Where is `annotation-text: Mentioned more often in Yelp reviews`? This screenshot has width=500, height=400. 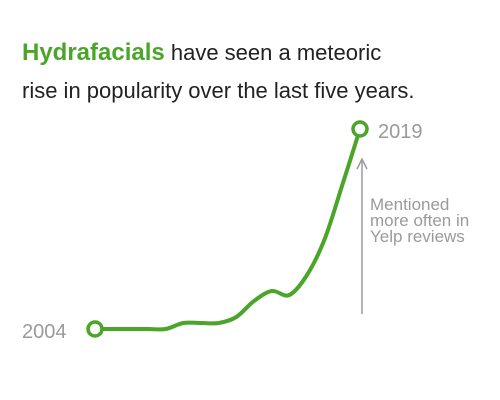 annotation-text: Mentioned more often in Yelp reviews is located at coordinates (422, 220).